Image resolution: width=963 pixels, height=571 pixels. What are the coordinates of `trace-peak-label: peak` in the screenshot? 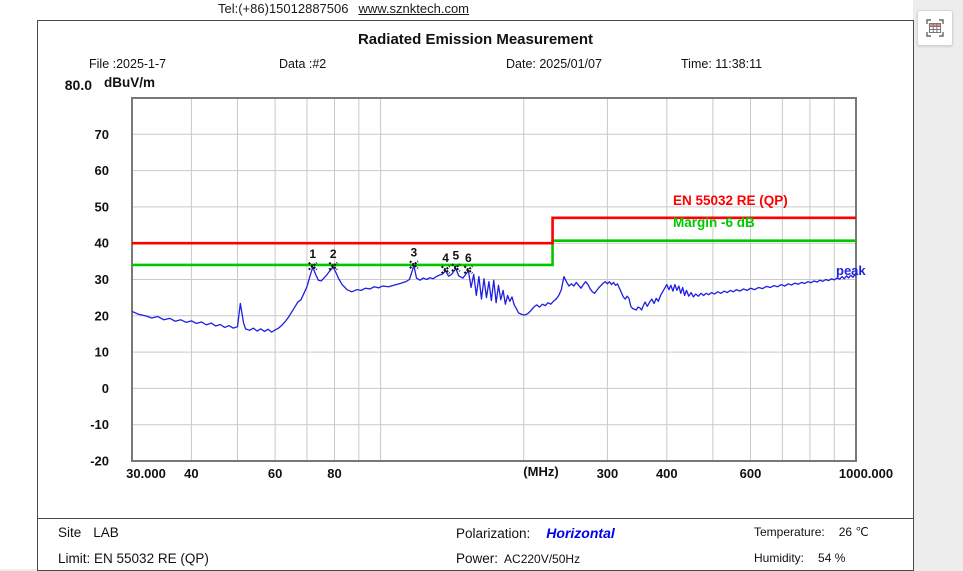 It's located at (851, 270).